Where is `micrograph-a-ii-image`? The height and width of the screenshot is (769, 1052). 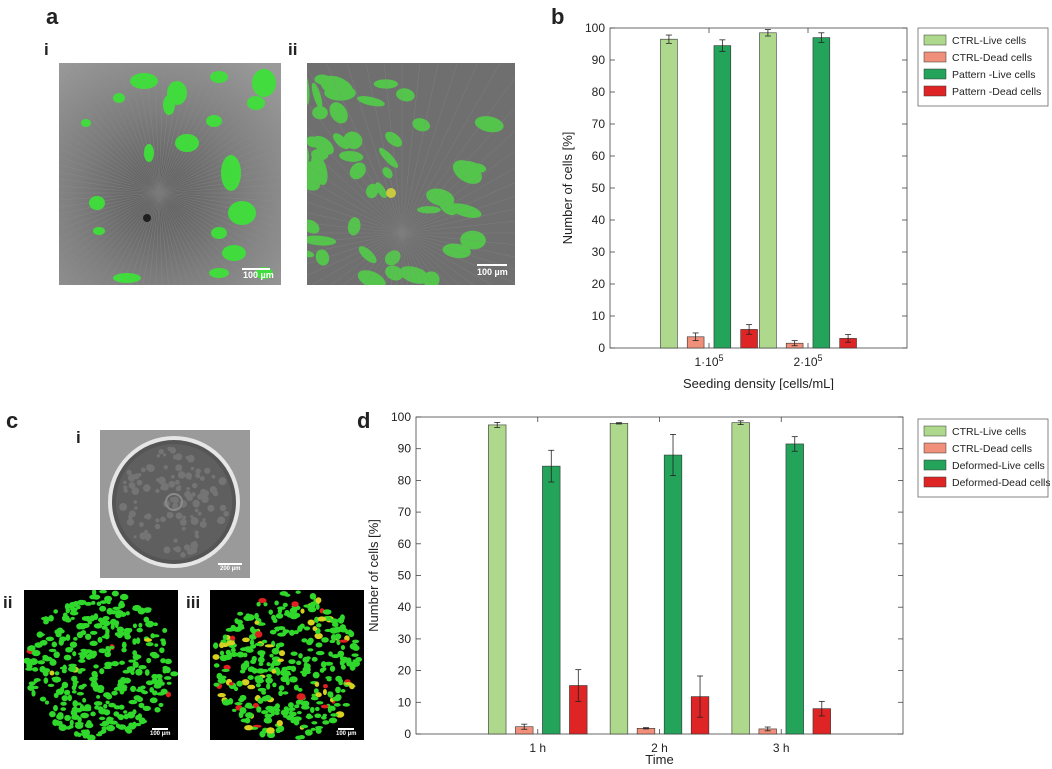
micrograph-a-ii-image is located at coordinates (411, 174).